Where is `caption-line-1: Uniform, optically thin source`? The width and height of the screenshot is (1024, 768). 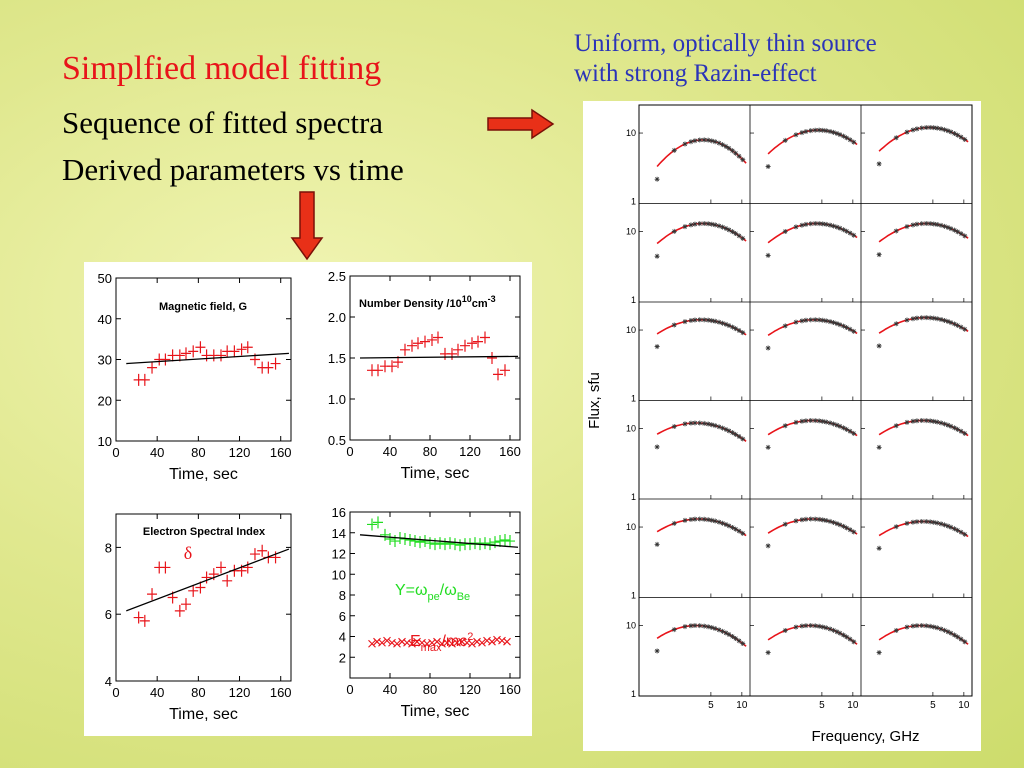 caption-line-1: Uniform, optically thin source is located at coordinates (725, 43).